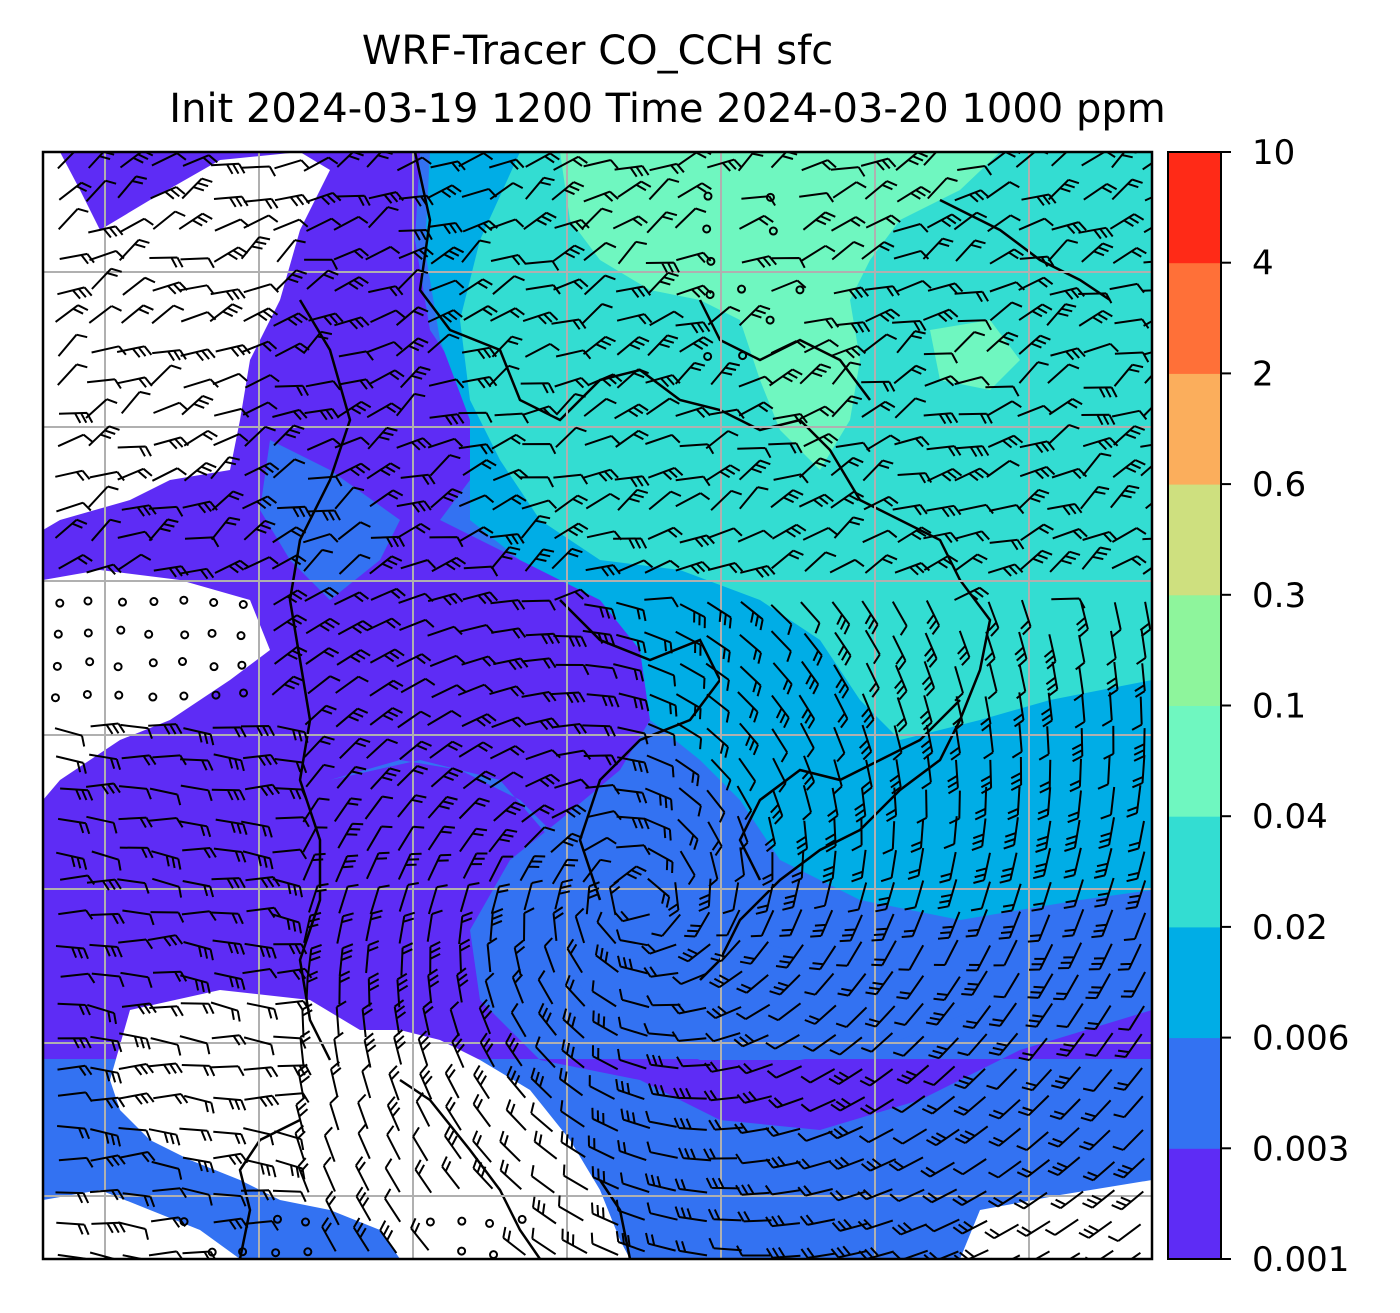  I want to click on colorbar-segment, so click(1194, 1093).